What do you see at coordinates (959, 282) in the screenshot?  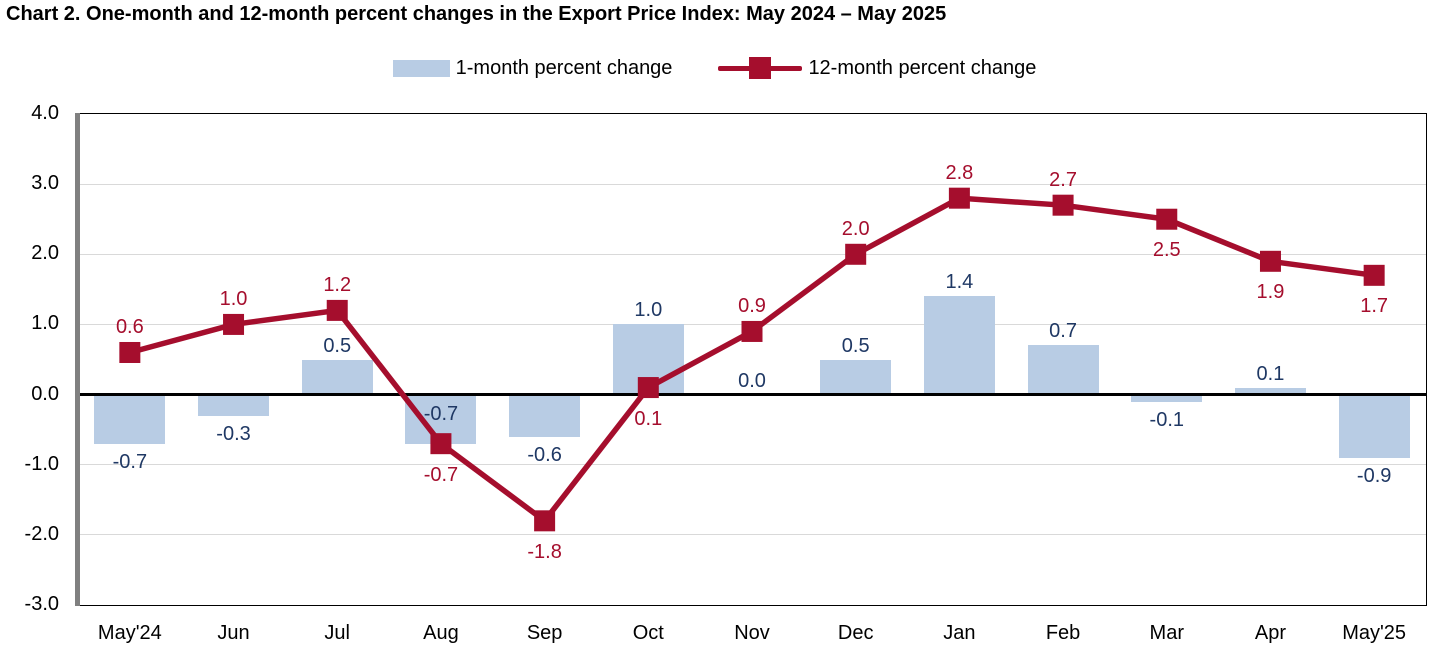 I see `bar-value-label: 1.4` at bounding box center [959, 282].